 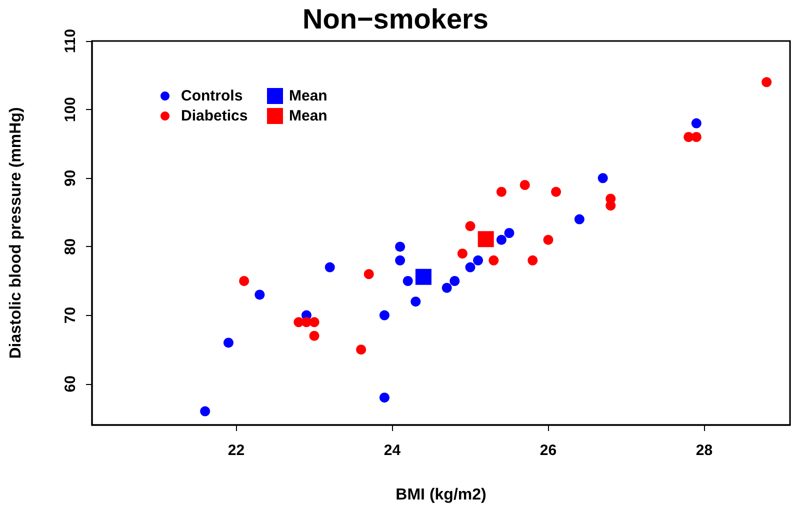 I want to click on x-tick-label: 24, so click(x=393, y=450).